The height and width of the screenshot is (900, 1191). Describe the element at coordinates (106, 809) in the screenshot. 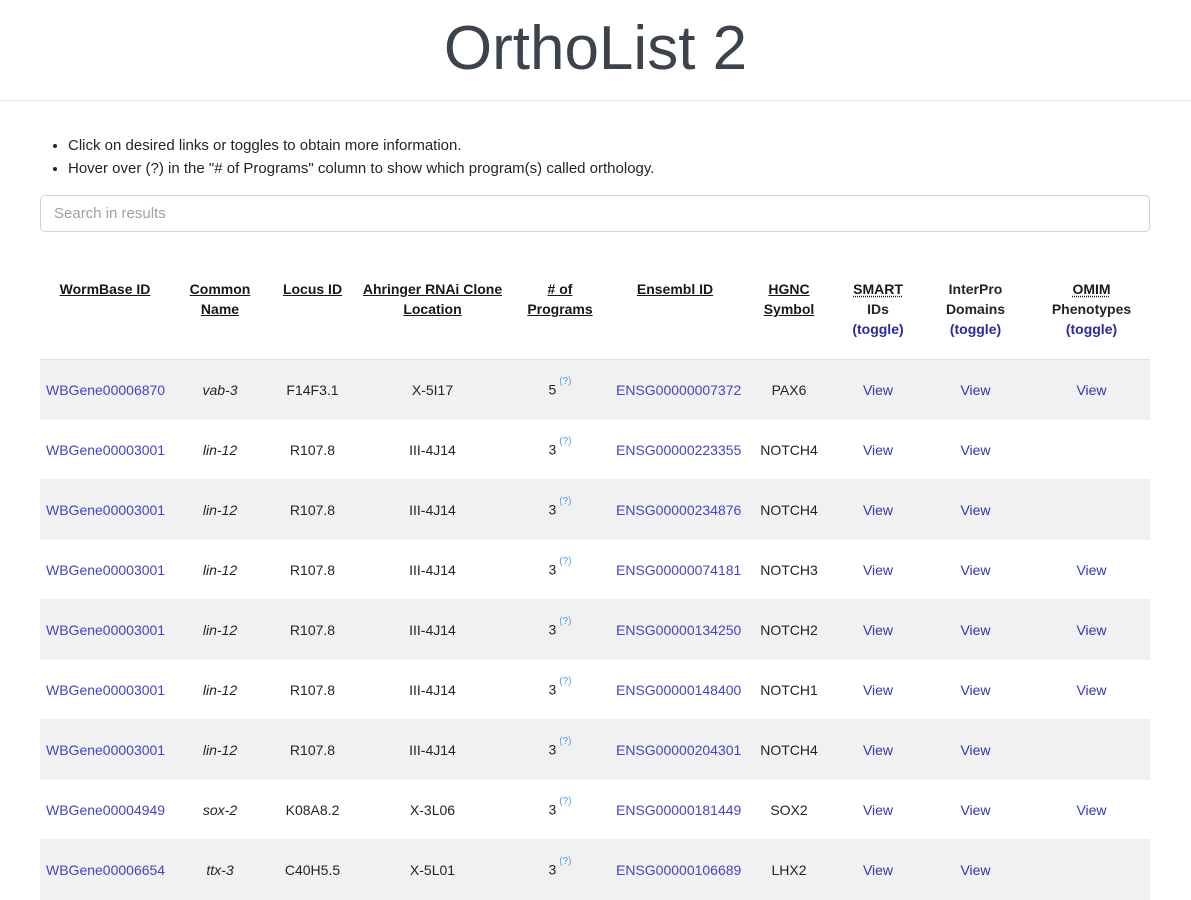

I see `wormbase-link: WBGene00004949` at that location.